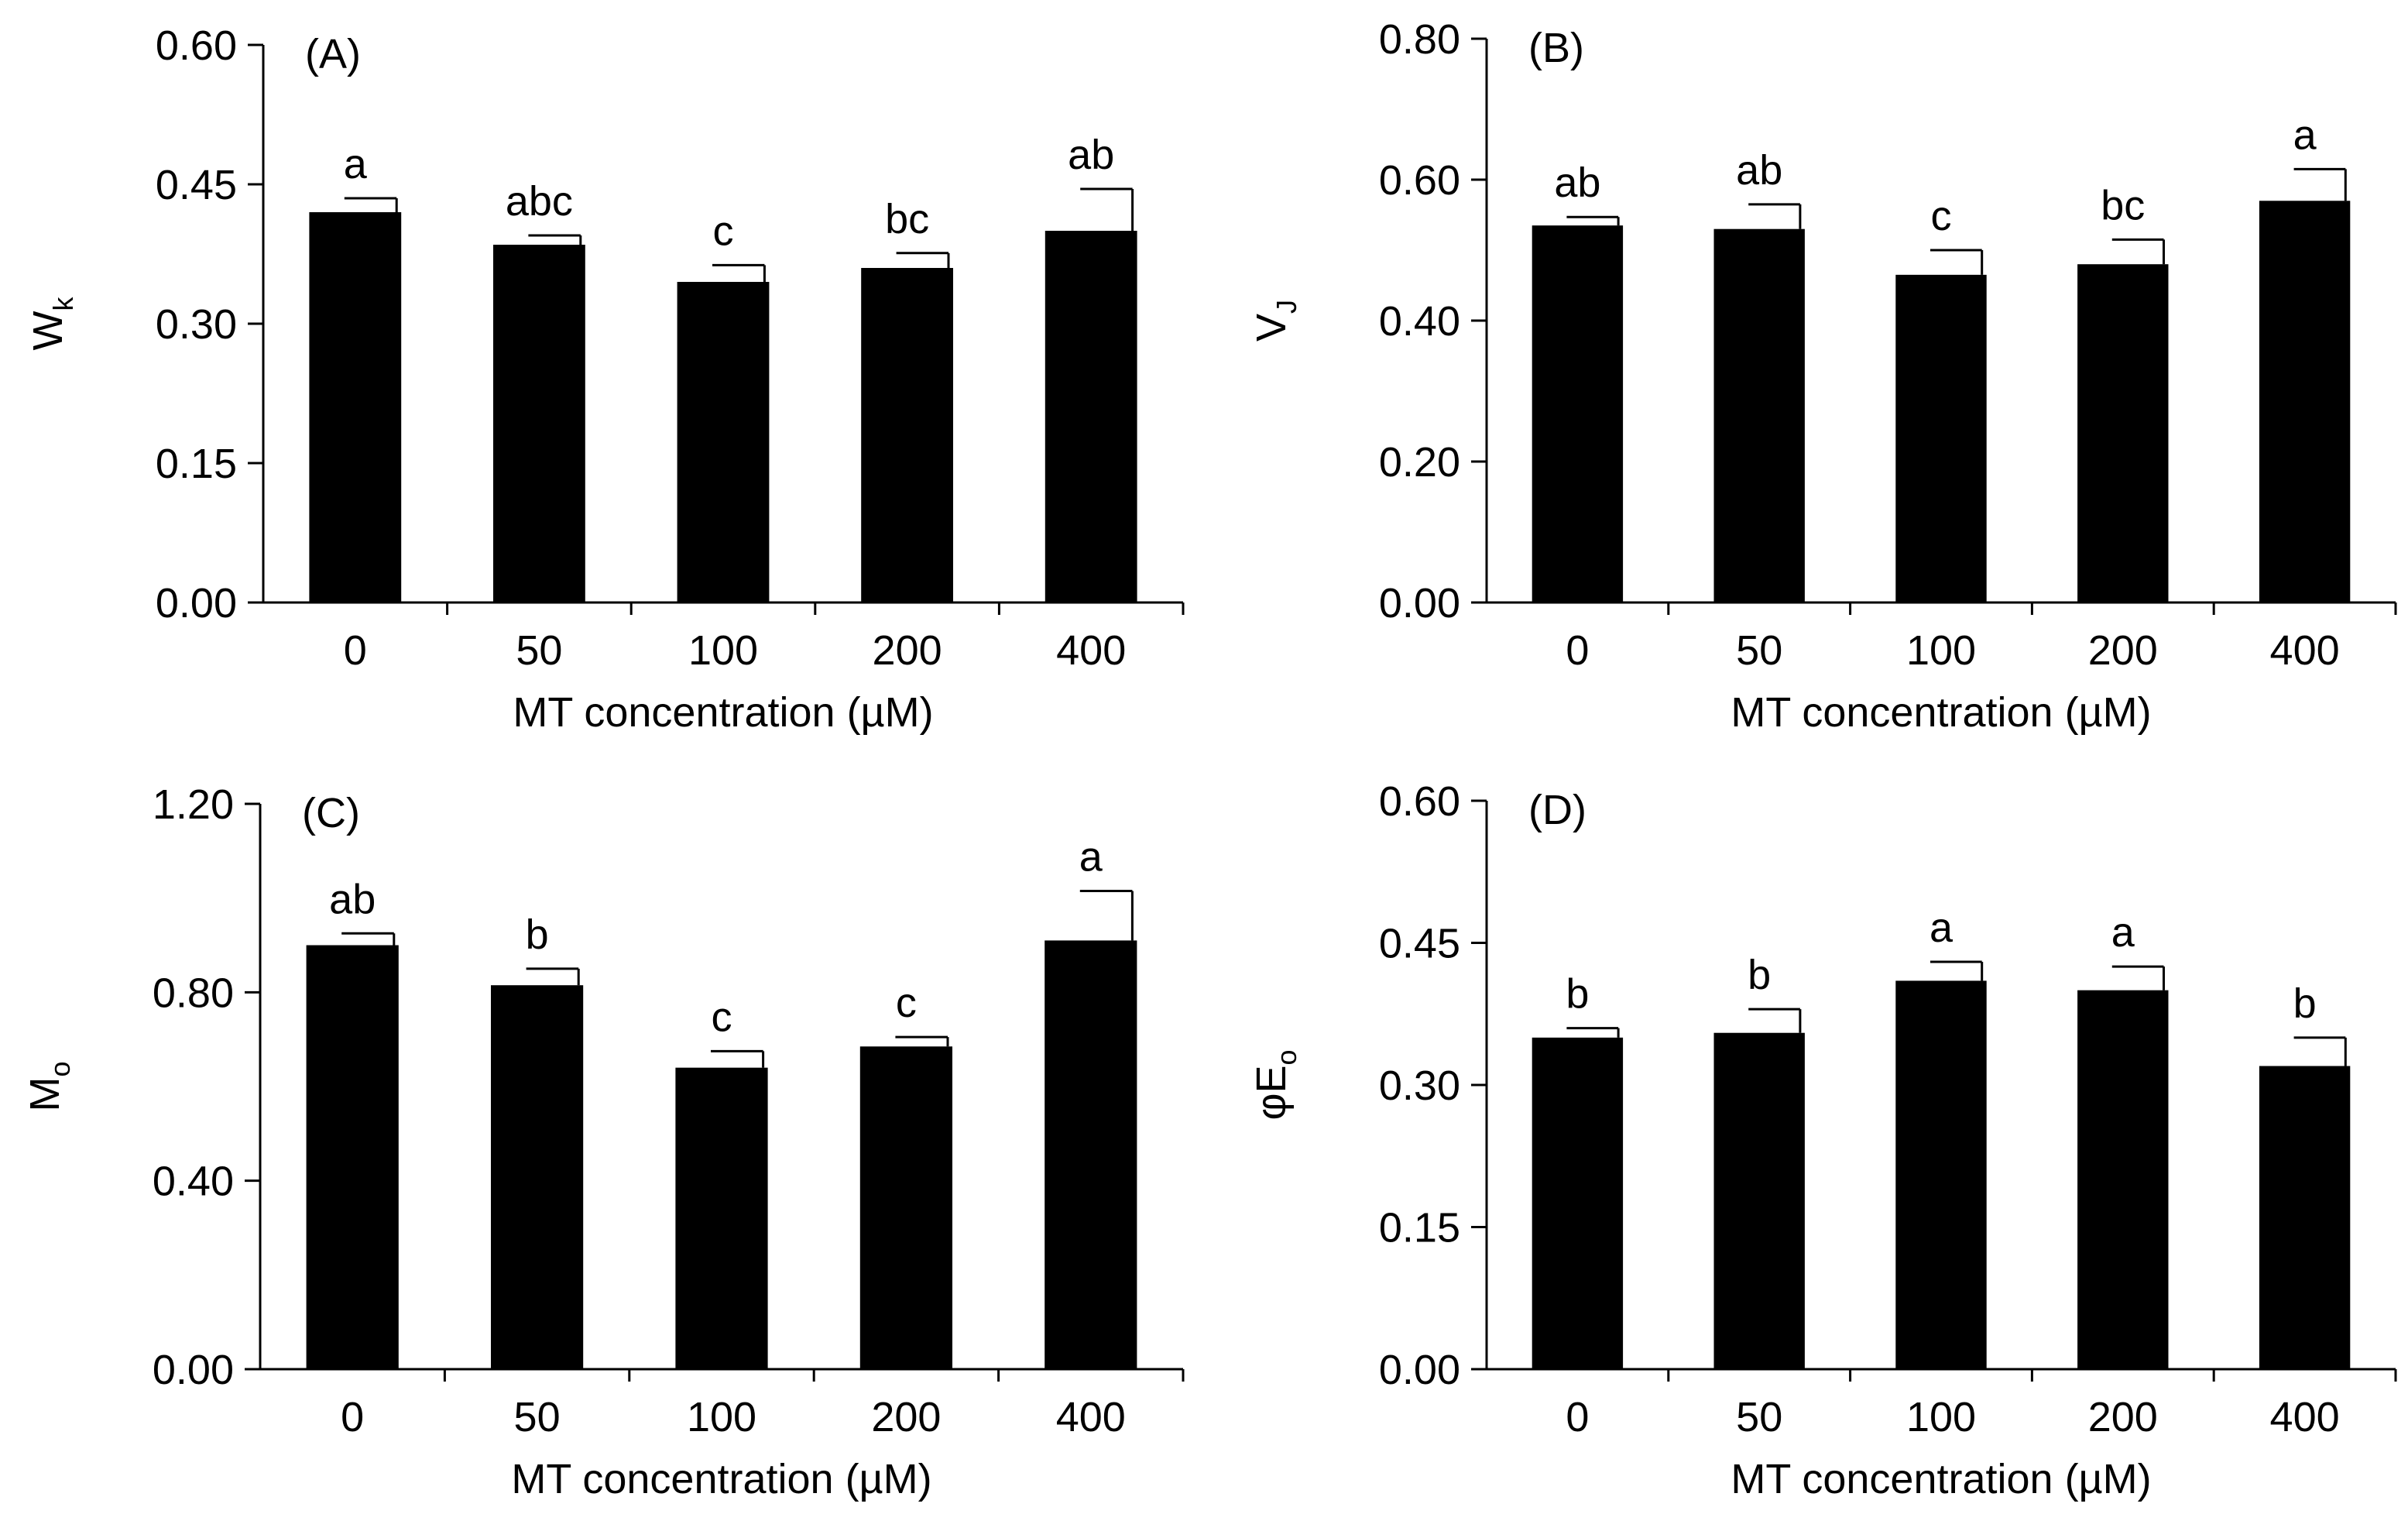 Image resolution: width=2408 pixels, height=1538 pixels. I want to click on y-tick-label: 0.20, so click(1419, 463).